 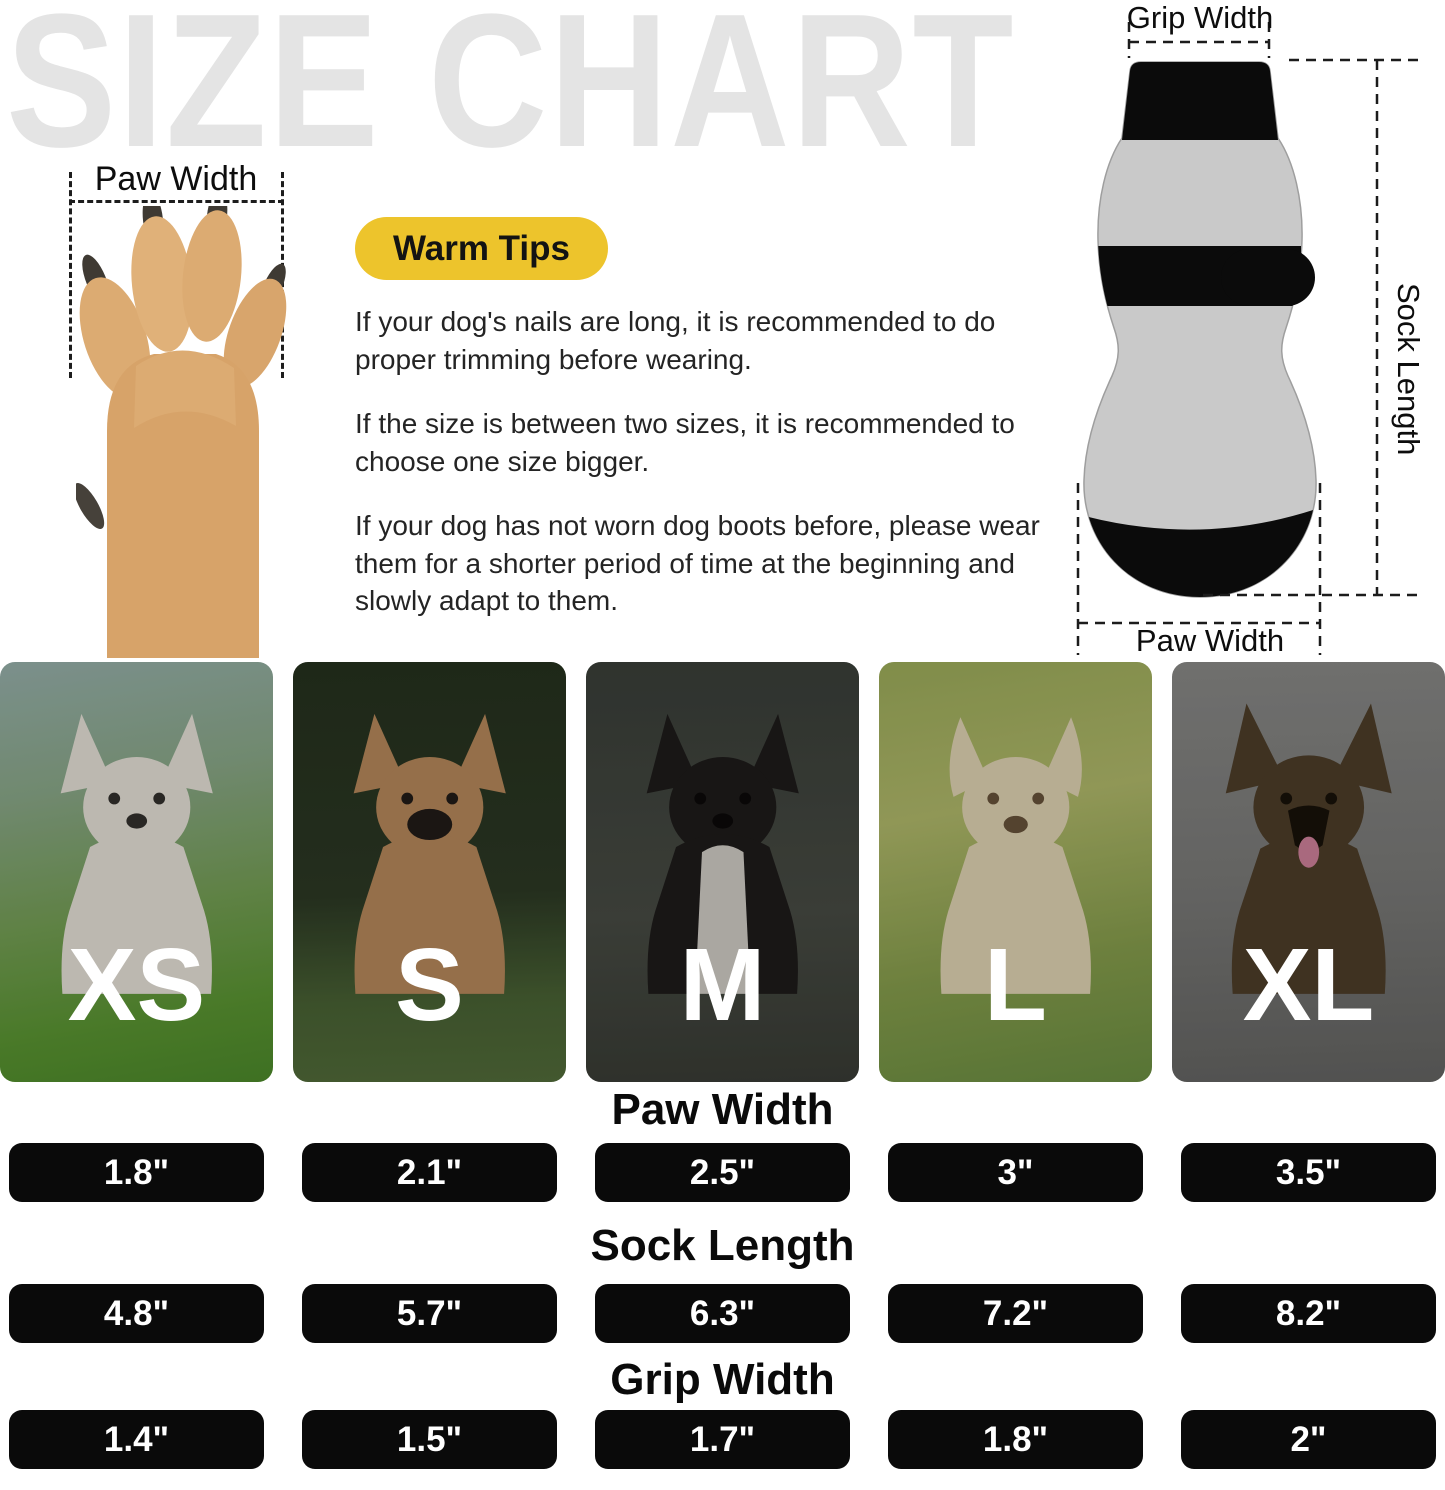 I want to click on size-letter-s: S, so click(x=429, y=984).